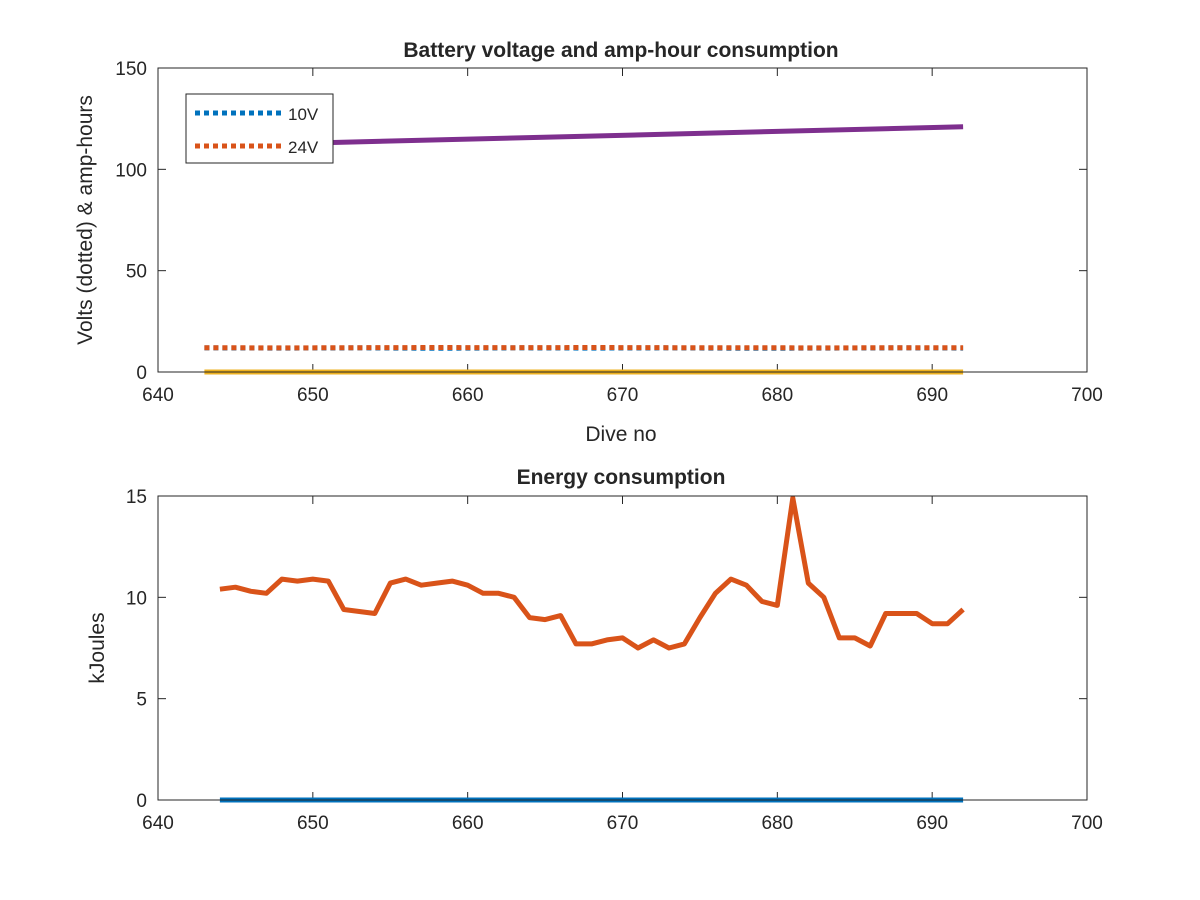 The height and width of the screenshot is (900, 1200). What do you see at coordinates (623, 823) in the screenshot?
I see `energy-xtick-label: 670` at bounding box center [623, 823].